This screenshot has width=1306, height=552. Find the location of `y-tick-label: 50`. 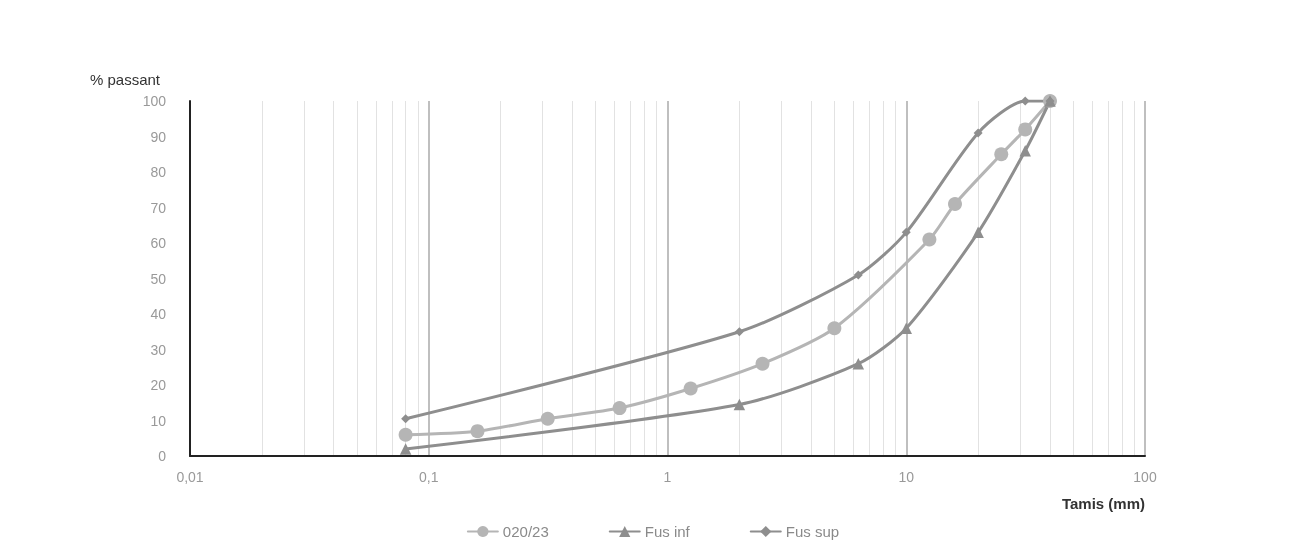

y-tick-label: 50 is located at coordinates (158, 278).